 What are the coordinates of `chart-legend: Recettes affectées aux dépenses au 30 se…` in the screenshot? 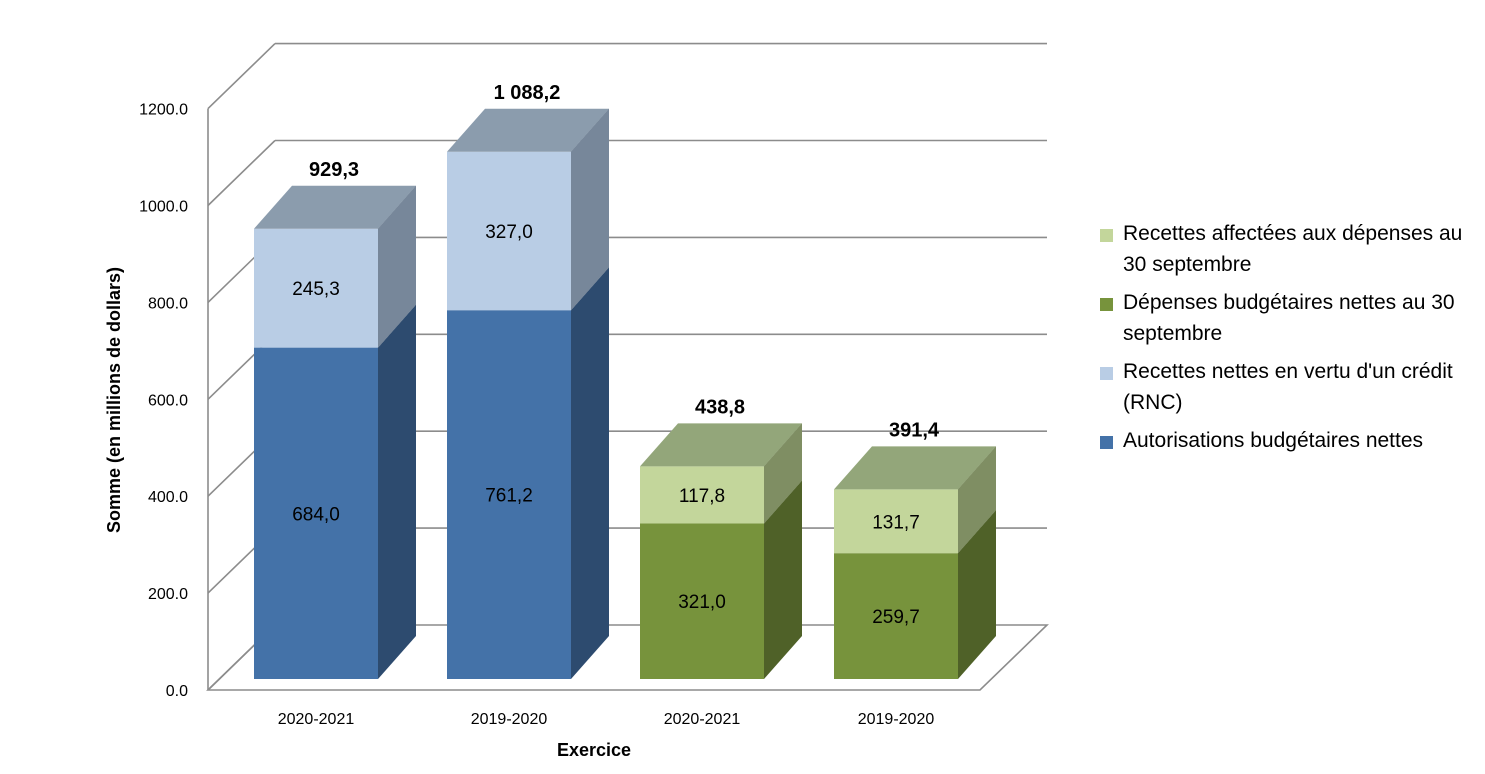 It's located at (1290, 340).